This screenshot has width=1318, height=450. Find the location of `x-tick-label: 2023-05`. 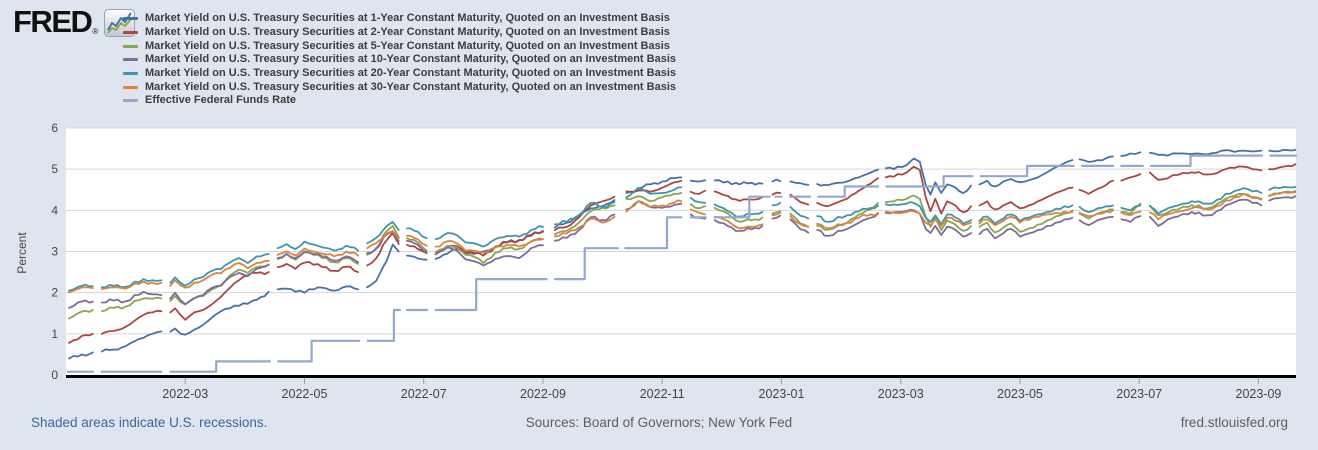

x-tick-label: 2023-05 is located at coordinates (1020, 394).